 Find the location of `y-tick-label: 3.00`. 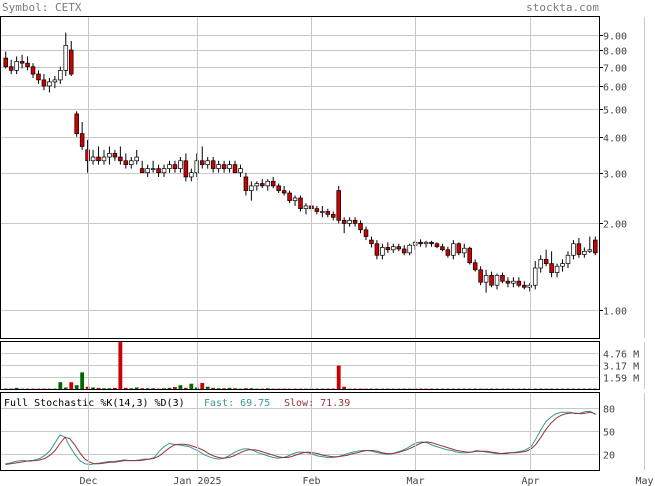

y-tick-label: 3.00 is located at coordinates (615, 175).